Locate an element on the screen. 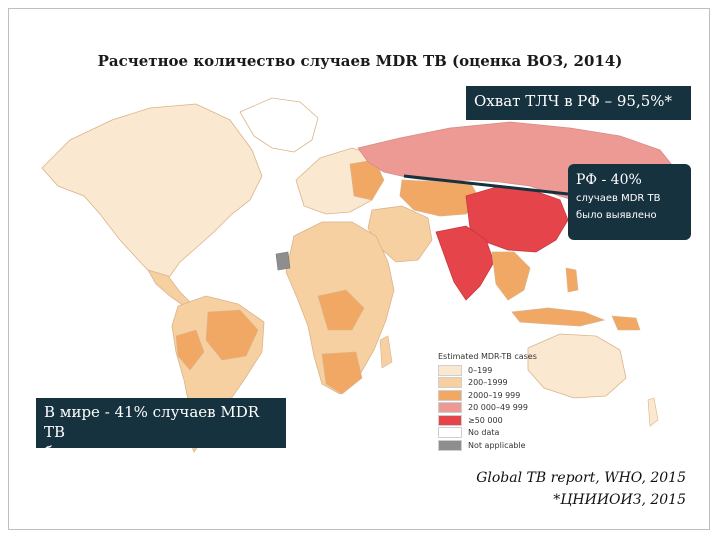 The height and width of the screenshot is (540, 720). source-who: Global TB report, WHO, 2015 is located at coordinates (581, 478).